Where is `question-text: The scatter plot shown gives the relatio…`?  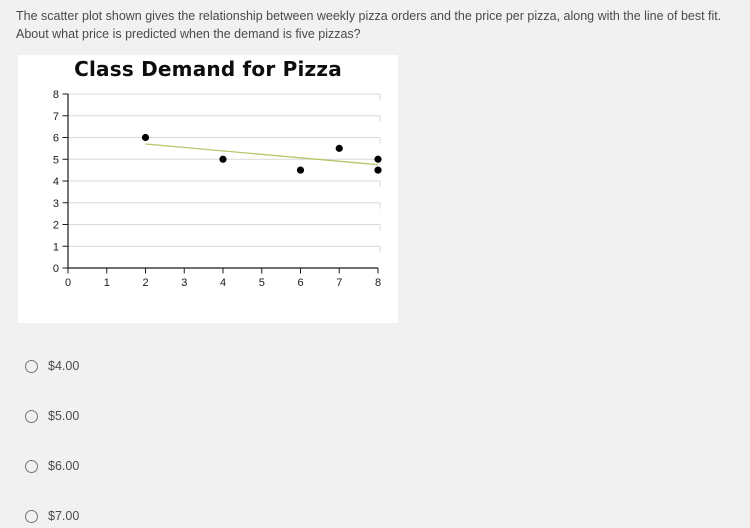
question-text: The scatter plot shown gives the relatio… is located at coordinates (369, 25).